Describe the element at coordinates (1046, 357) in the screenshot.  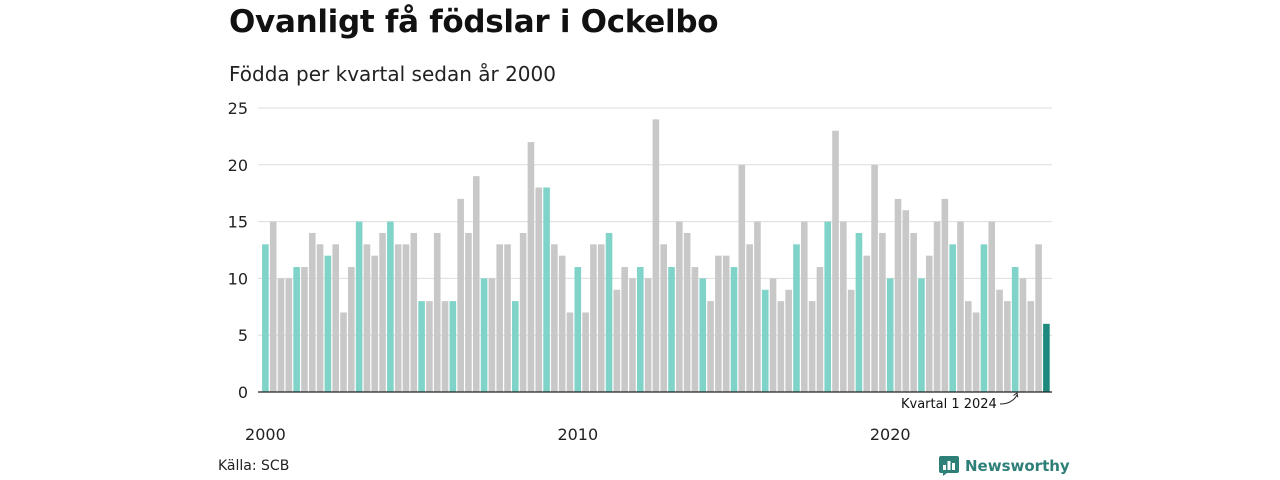
I see `bar-latest` at that location.